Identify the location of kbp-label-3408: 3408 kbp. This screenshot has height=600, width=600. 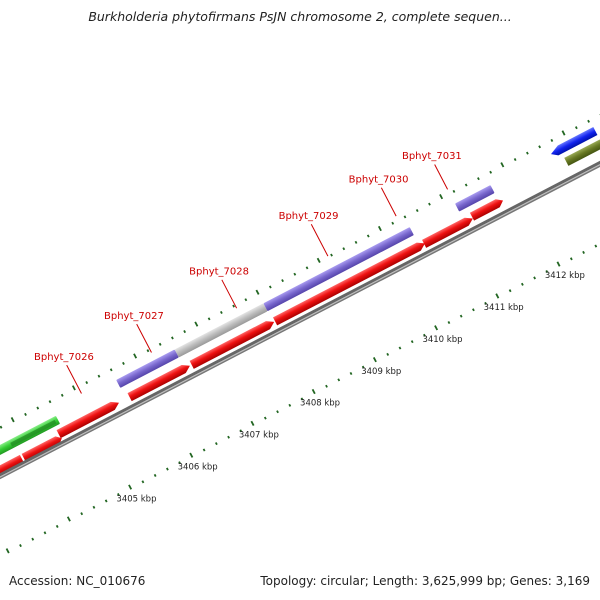
(320, 404).